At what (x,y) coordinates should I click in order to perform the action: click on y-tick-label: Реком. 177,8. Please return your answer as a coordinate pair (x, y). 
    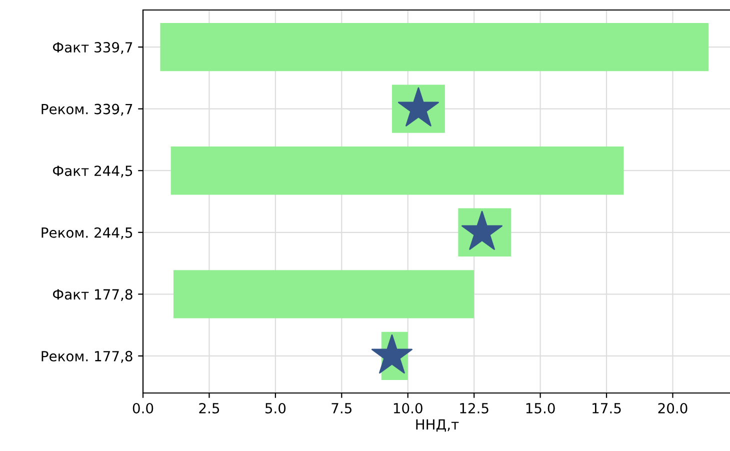
    Looking at the image, I should click on (87, 356).